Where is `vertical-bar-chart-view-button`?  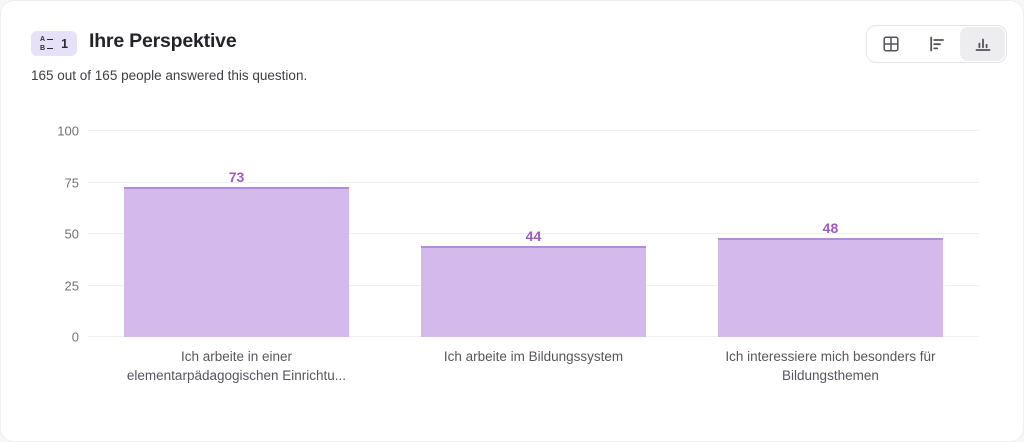 vertical-bar-chart-view-button is located at coordinates (982, 44).